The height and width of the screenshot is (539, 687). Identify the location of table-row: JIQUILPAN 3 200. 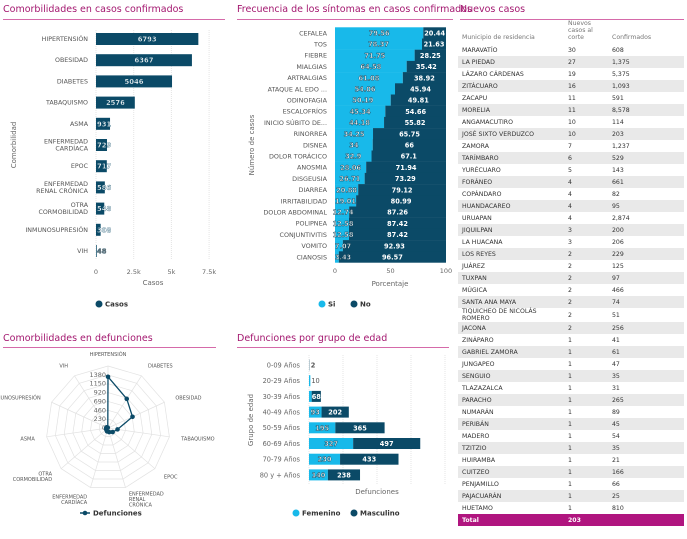
(571, 230).